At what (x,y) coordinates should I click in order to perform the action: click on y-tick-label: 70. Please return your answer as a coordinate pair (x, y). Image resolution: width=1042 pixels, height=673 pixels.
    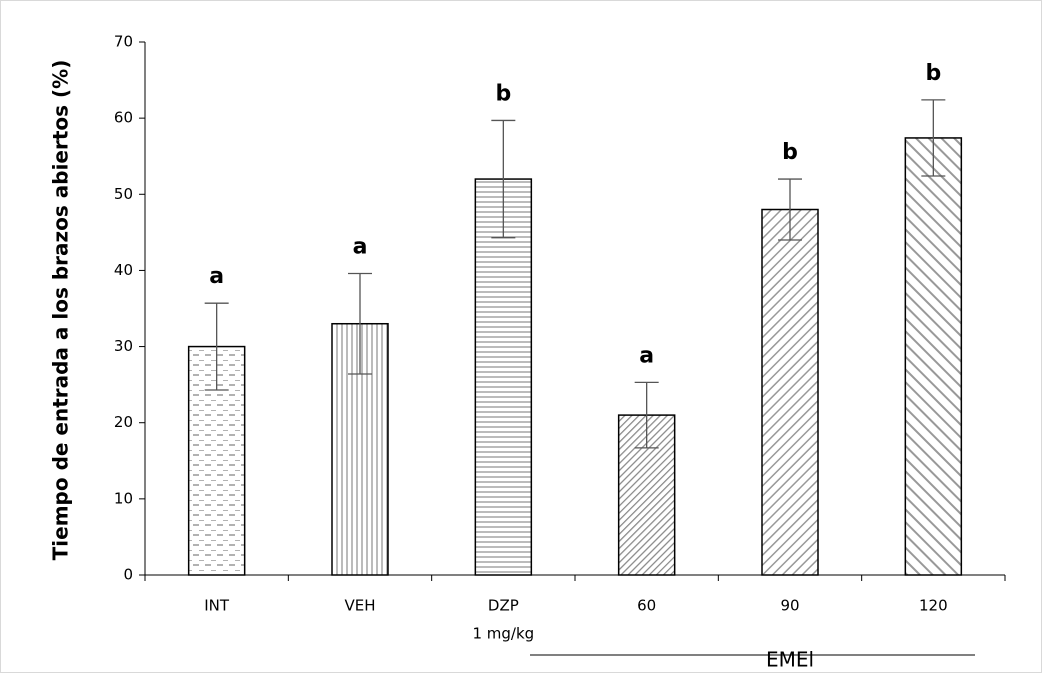
    Looking at the image, I should click on (123, 42).